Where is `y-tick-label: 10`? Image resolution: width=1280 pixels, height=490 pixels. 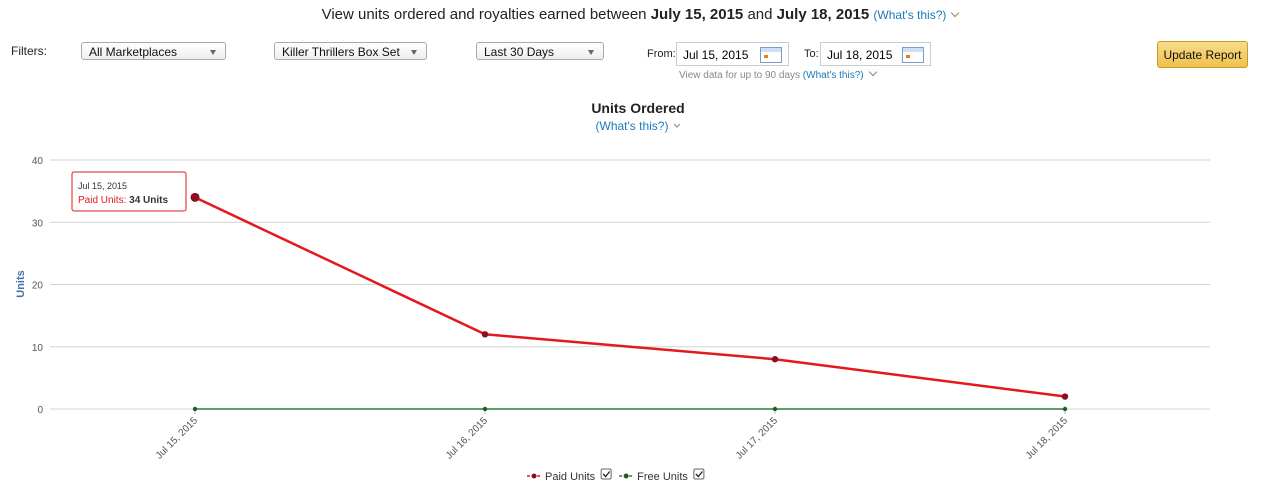 y-tick-label: 10 is located at coordinates (38, 348).